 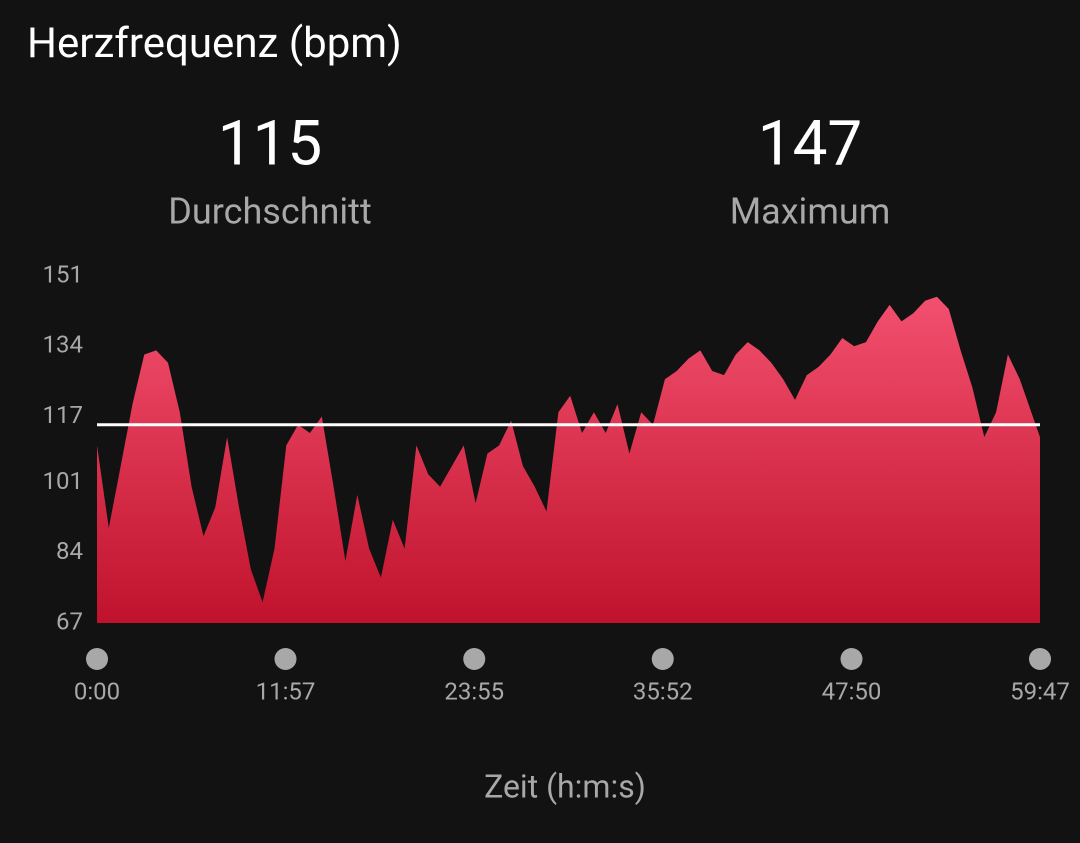 What do you see at coordinates (1040, 691) in the screenshot?
I see `x-tick-label: 59:47` at bounding box center [1040, 691].